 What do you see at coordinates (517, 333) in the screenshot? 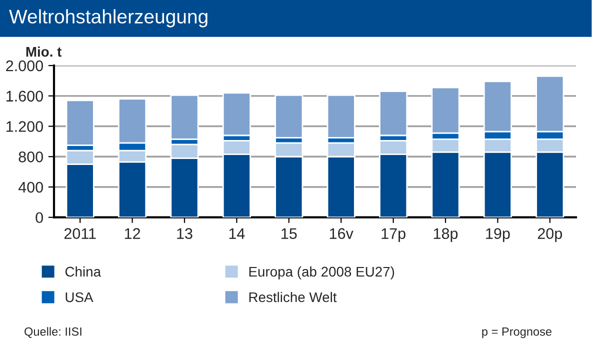
I see `text: p = Prognose` at bounding box center [517, 333].